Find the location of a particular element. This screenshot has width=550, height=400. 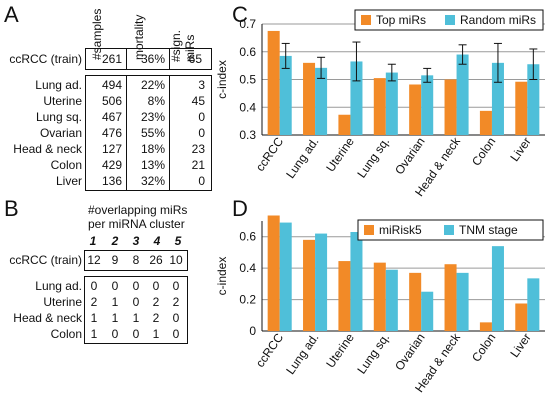

table-cell: 18% is located at coordinates (152, 149).